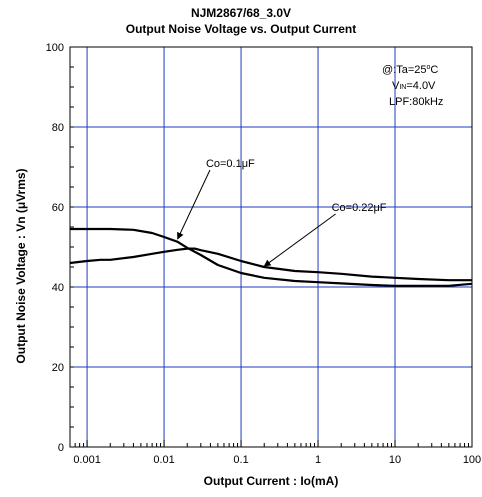 The image size is (482, 497). Describe the element at coordinates (395, 460) in the screenshot. I see `x-tick-label: 10` at that location.